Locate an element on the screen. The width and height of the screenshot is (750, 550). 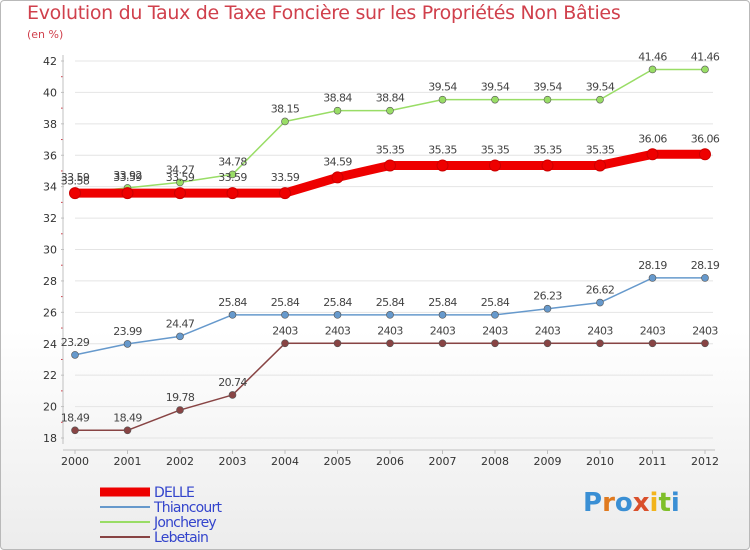
y-tick-label: 26 is located at coordinates (50, 312).